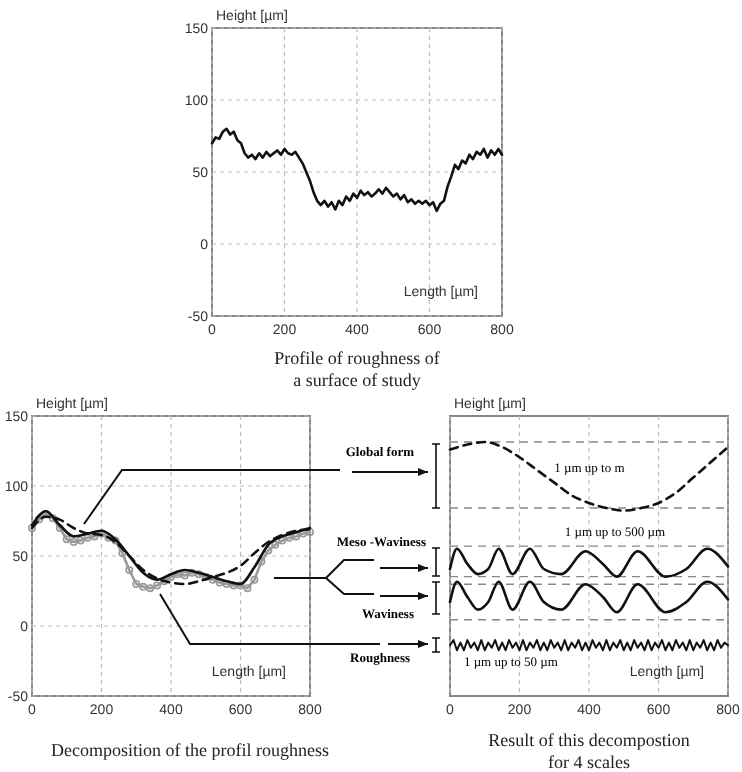  I want to click on text: Result of this decompostion for 4 scales, so click(589, 751).